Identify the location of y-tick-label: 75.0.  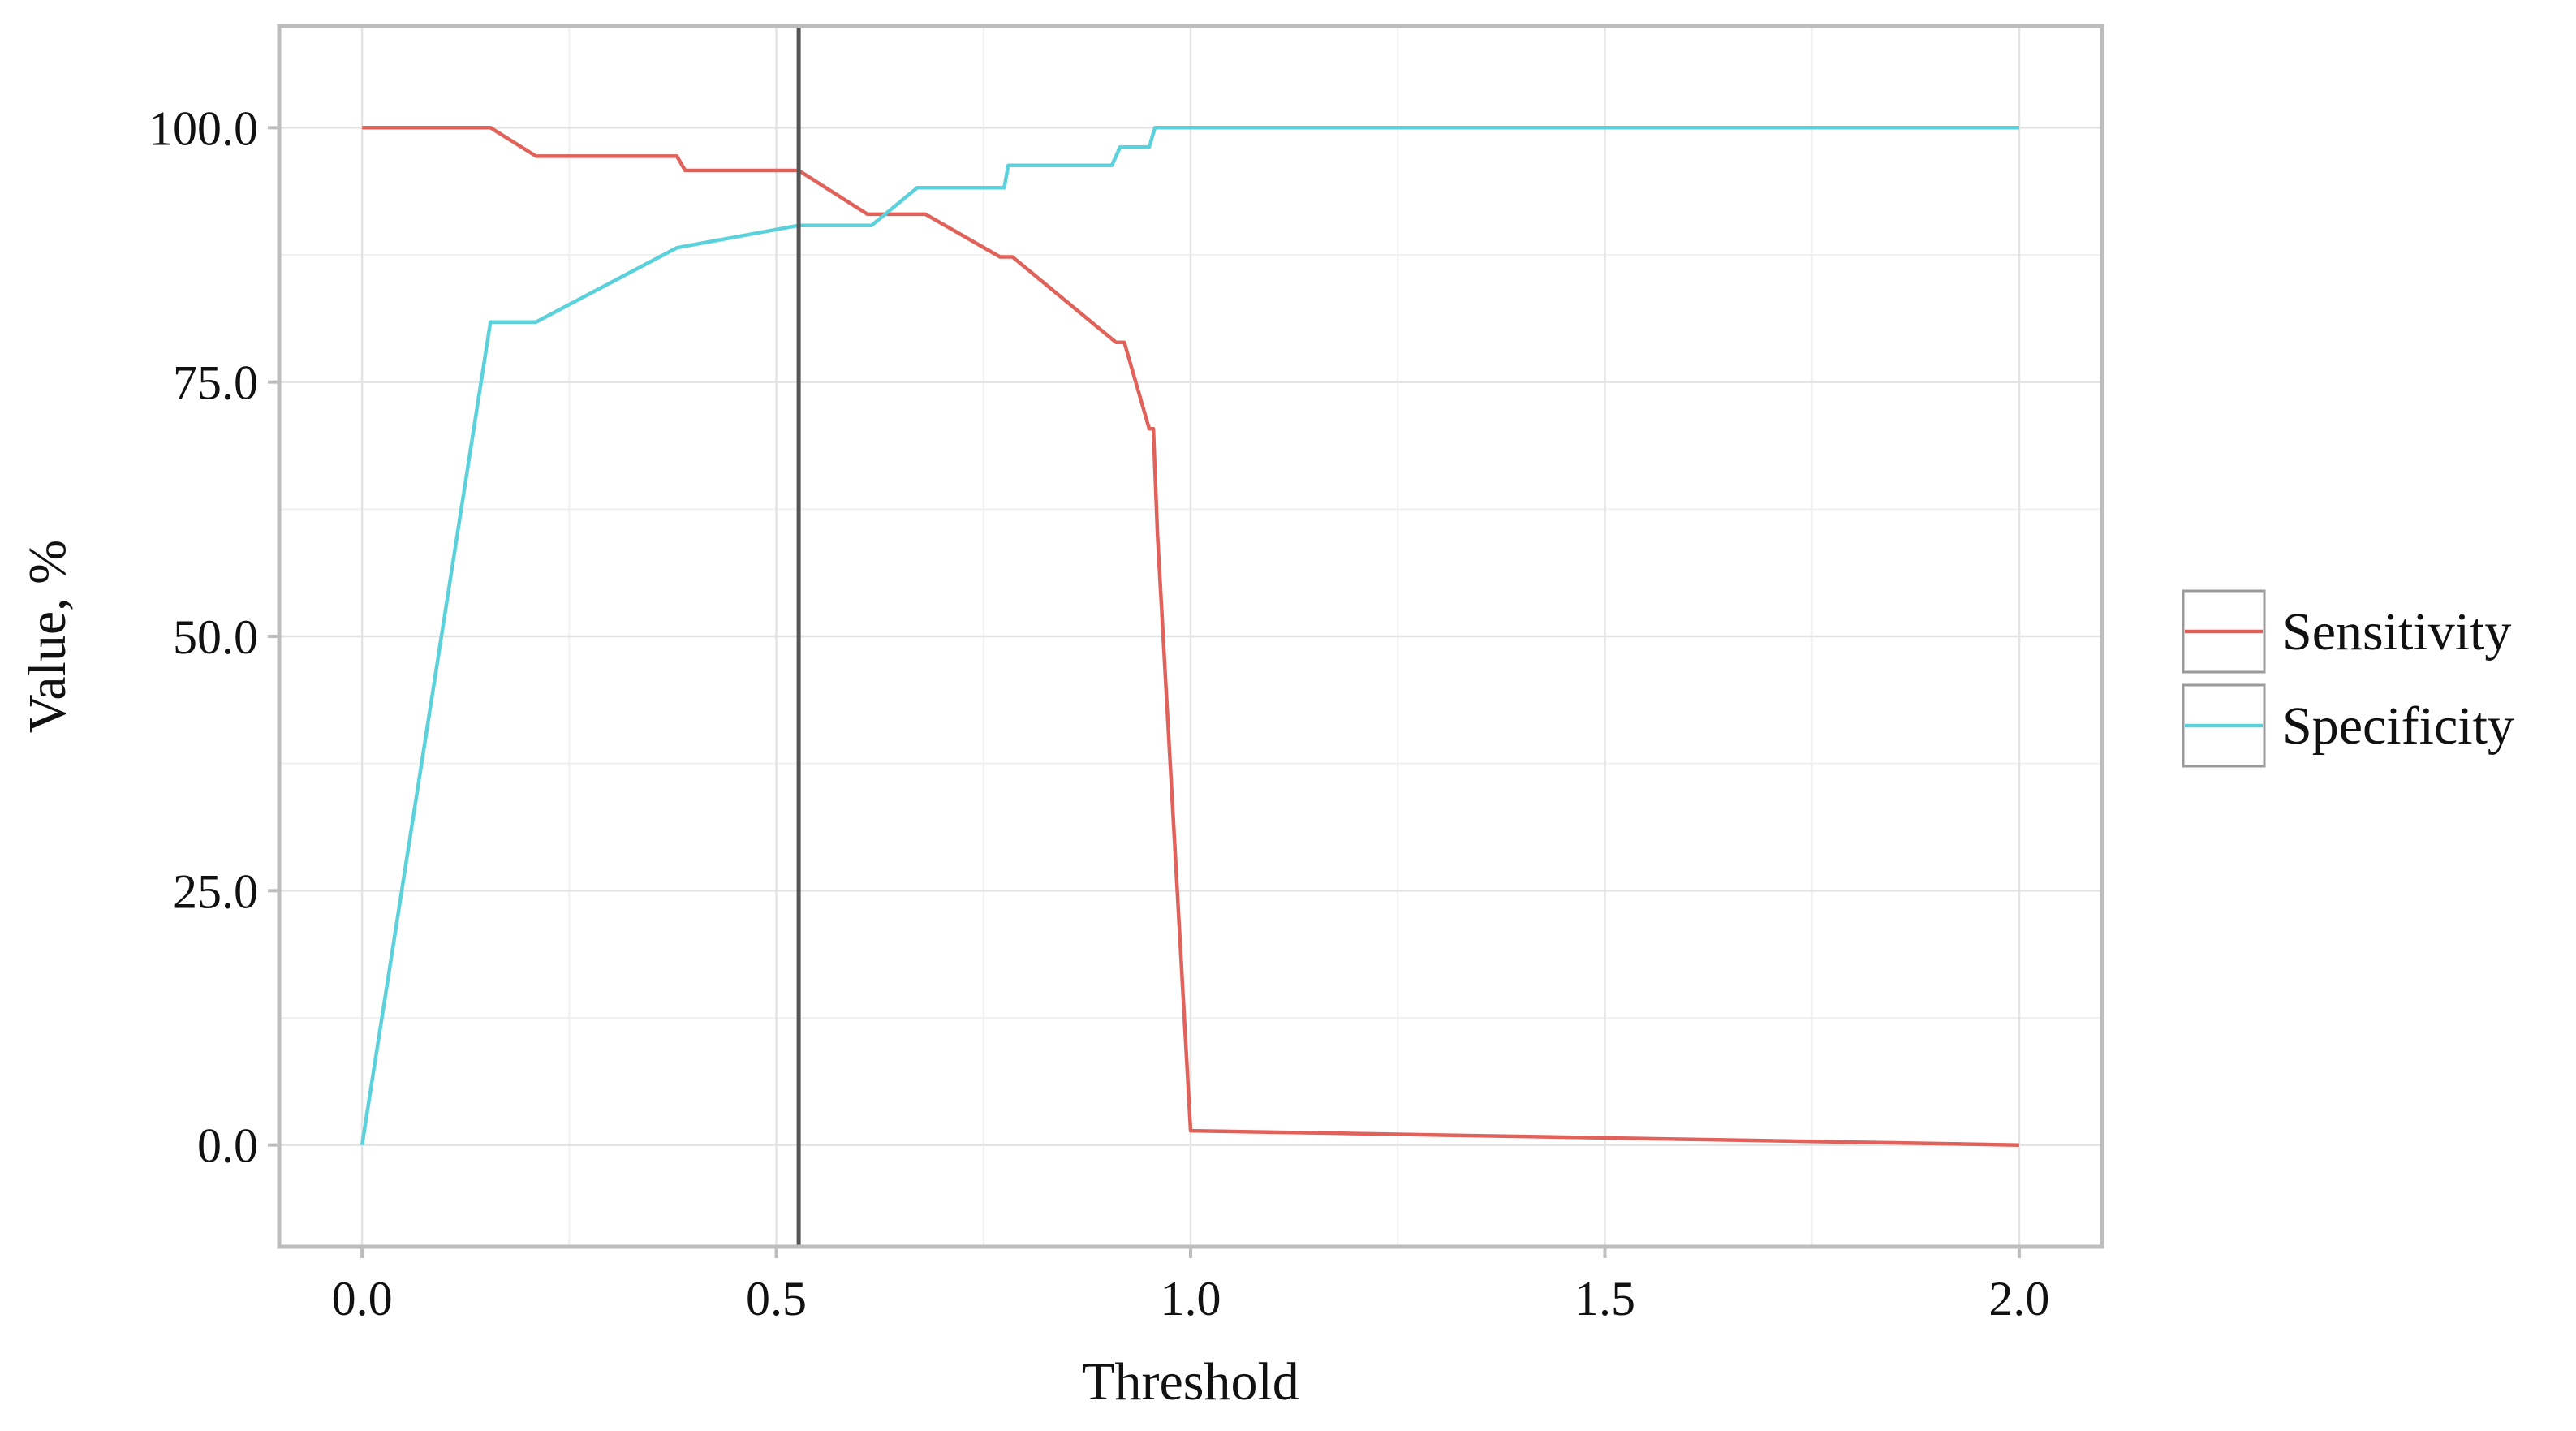
(216, 383).